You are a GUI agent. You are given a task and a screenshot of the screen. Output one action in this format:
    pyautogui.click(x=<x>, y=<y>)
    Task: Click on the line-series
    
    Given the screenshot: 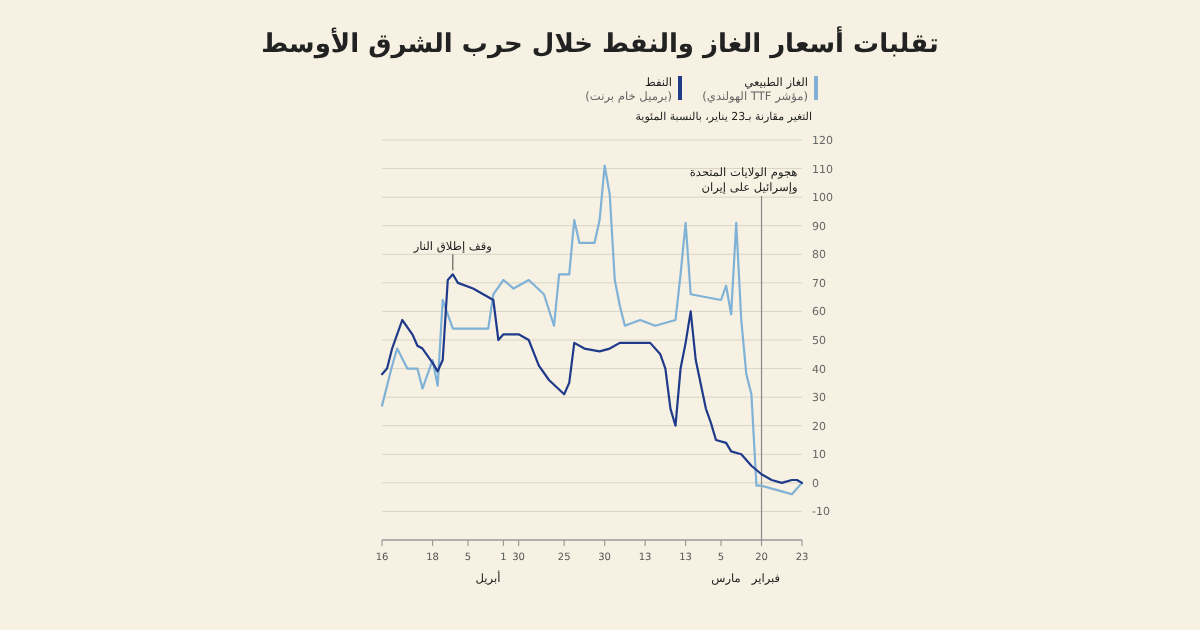 What is the action you would take?
    pyautogui.click(x=592, y=378)
    